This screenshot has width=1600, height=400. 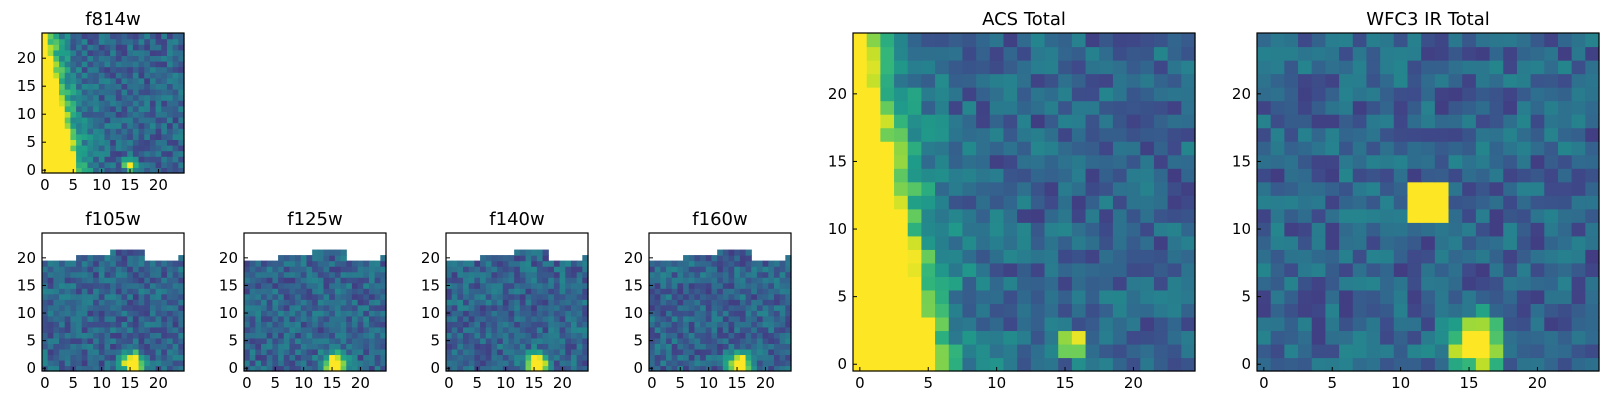 What do you see at coordinates (1241, 229) in the screenshot?
I see `y-tick-label: 10` at bounding box center [1241, 229].